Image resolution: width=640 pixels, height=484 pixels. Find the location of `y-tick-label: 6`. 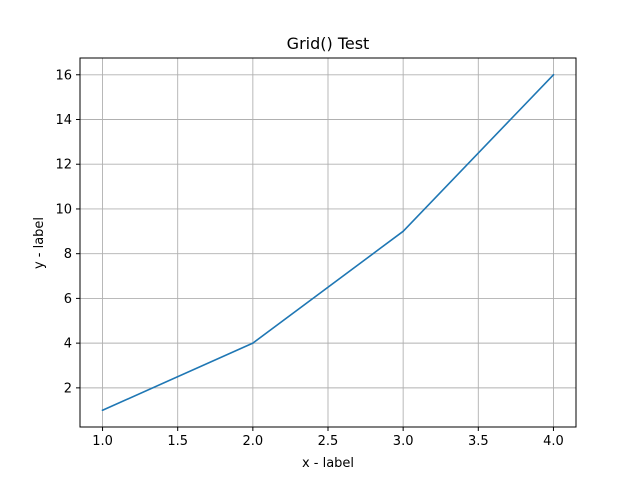

y-tick-label: 6 is located at coordinates (68, 299).